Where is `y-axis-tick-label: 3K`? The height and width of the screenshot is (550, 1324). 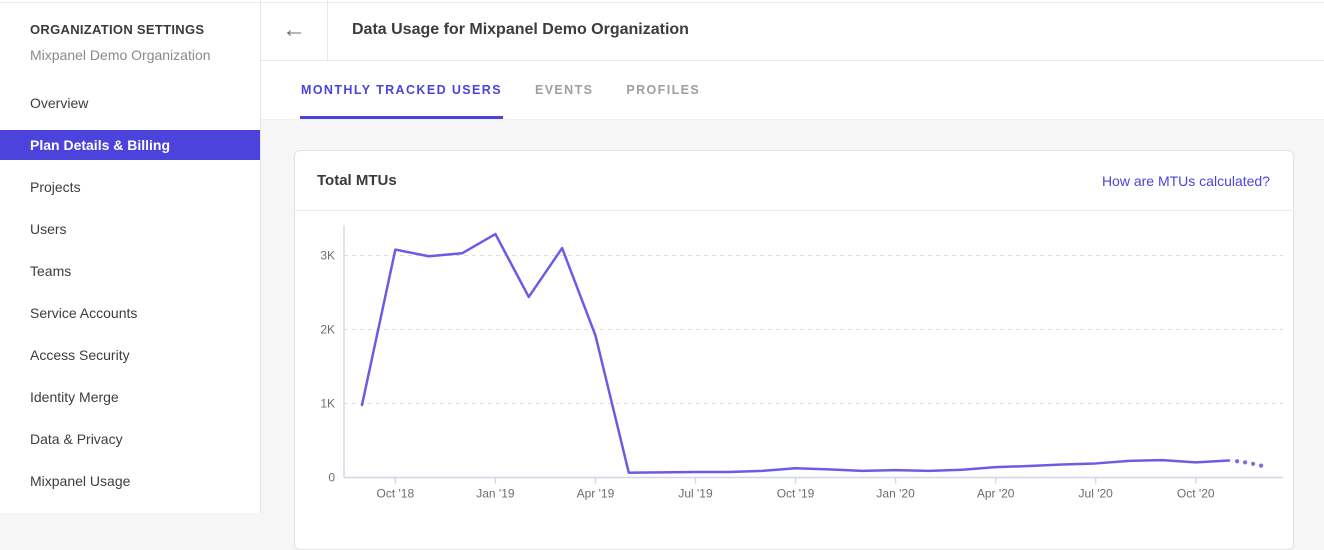
y-axis-tick-label: 3K is located at coordinates (327, 256).